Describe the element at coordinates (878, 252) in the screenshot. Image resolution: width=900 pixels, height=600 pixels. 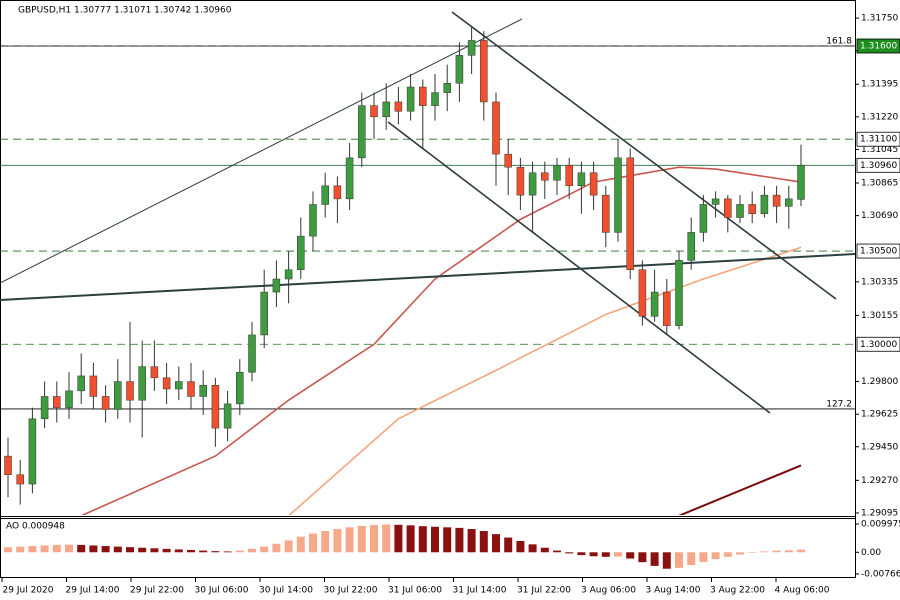
I see `price-label: 1.30500` at that location.